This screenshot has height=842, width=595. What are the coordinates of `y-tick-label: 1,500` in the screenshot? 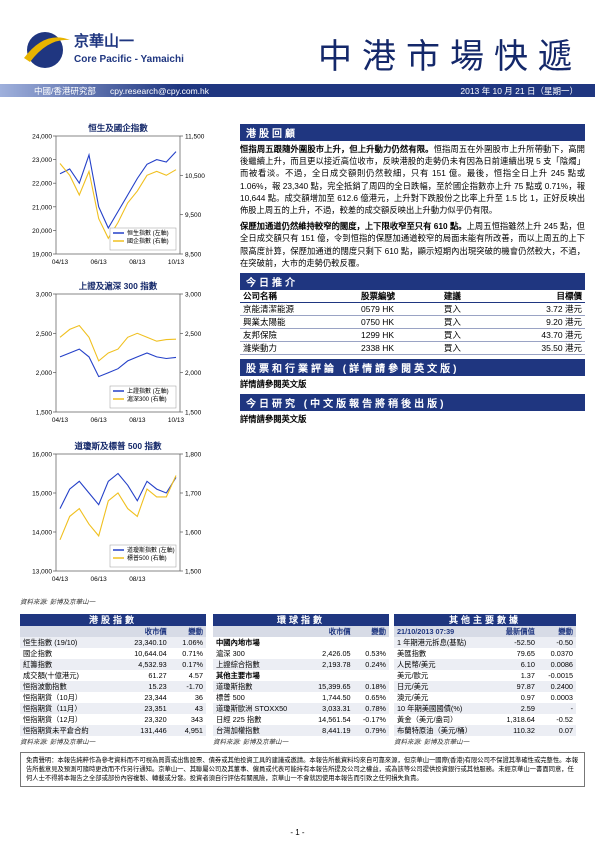 It's located at (44, 413).